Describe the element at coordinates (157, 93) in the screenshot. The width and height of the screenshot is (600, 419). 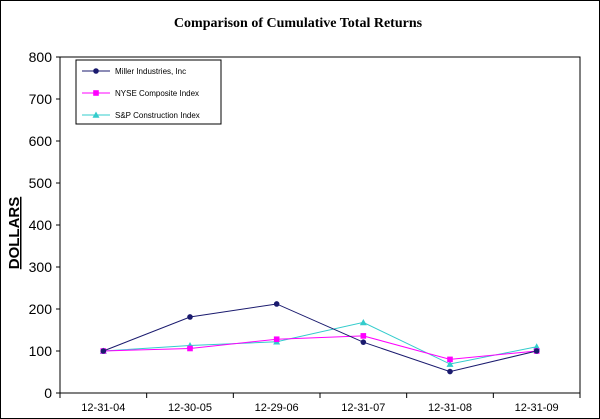
I see `legend-label: NYSE Composite Index` at that location.